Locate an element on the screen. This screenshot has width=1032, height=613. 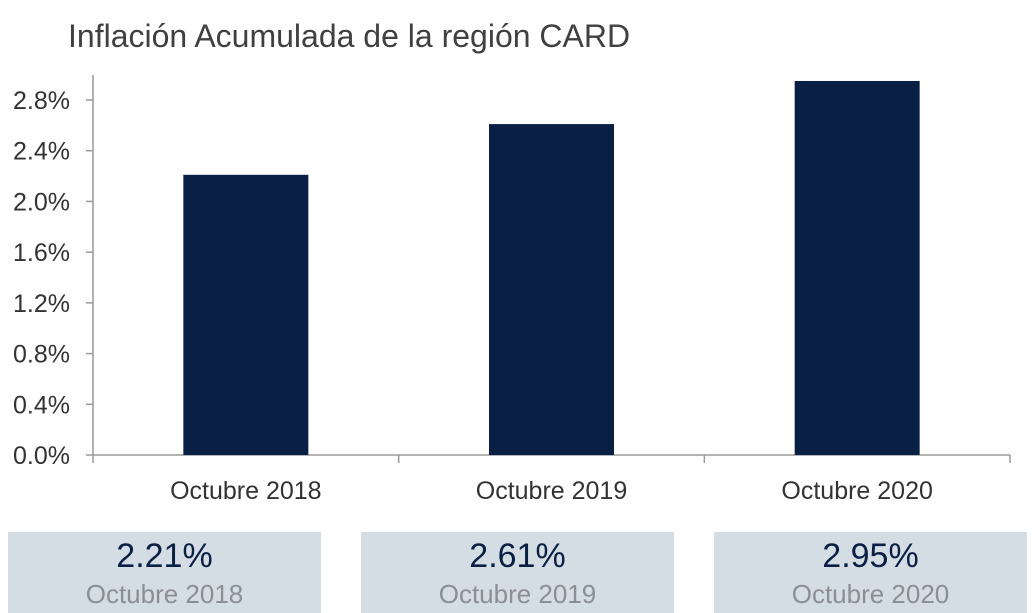
summary-label: Octubre 2020 is located at coordinates (870, 594).